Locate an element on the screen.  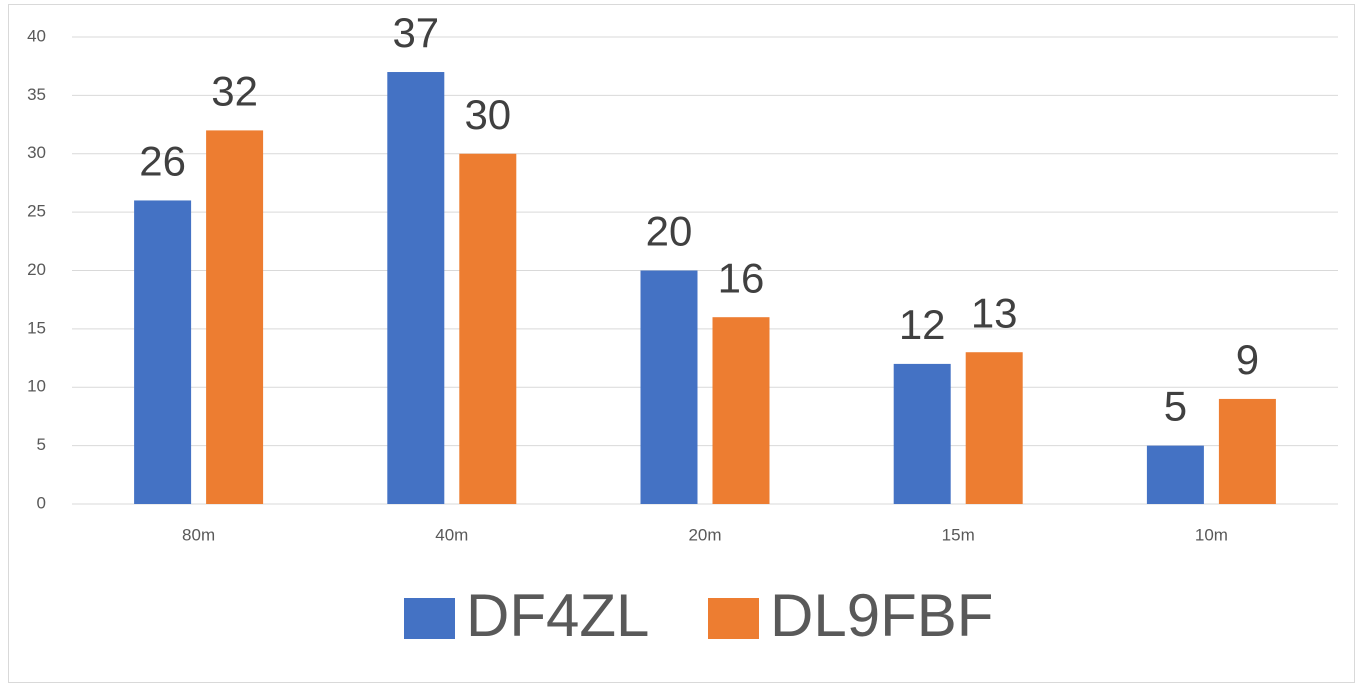
y-tick-label: 10 is located at coordinates (36, 386).